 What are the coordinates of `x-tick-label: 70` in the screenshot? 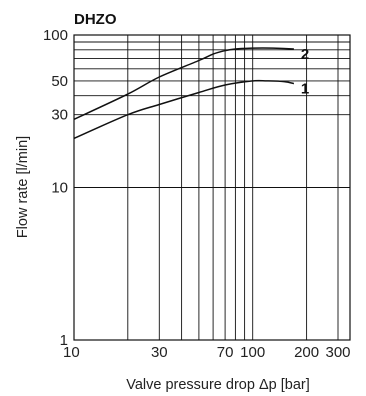 It's located at (225, 352).